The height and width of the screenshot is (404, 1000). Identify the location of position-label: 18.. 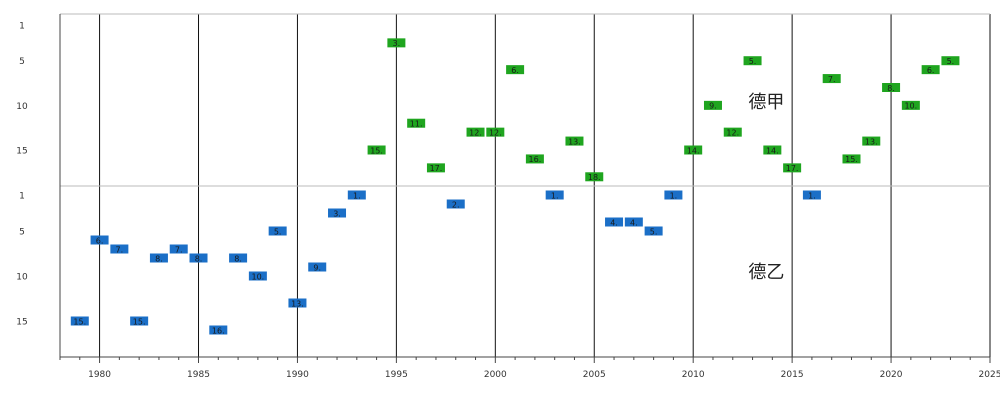
(594, 177).